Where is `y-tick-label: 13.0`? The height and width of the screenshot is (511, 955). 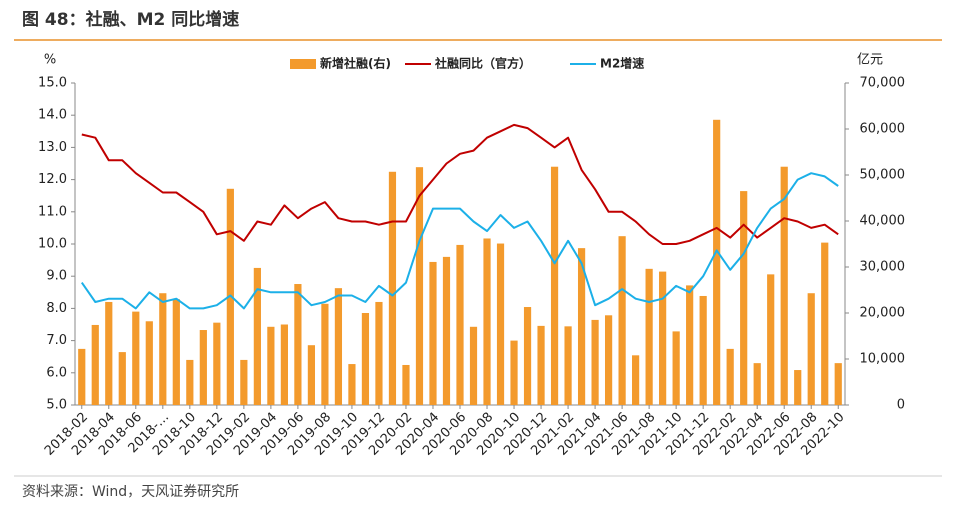 y-tick-label: 13.0 is located at coordinates (52, 147).